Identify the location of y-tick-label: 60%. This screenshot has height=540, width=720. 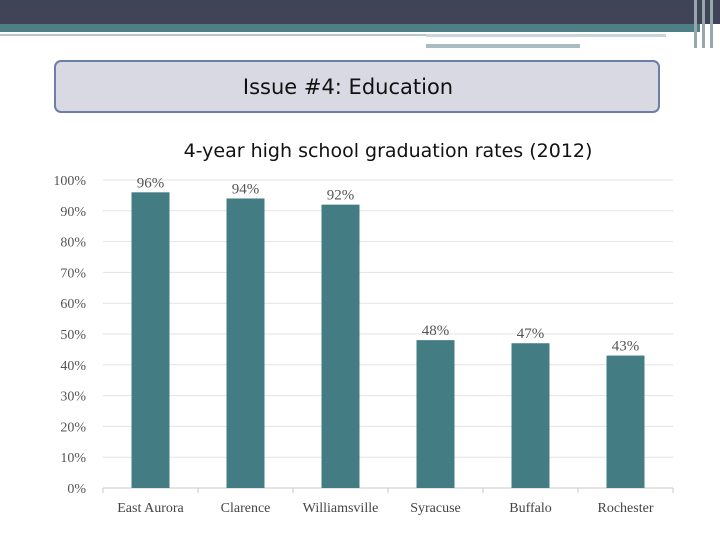
(73, 304).